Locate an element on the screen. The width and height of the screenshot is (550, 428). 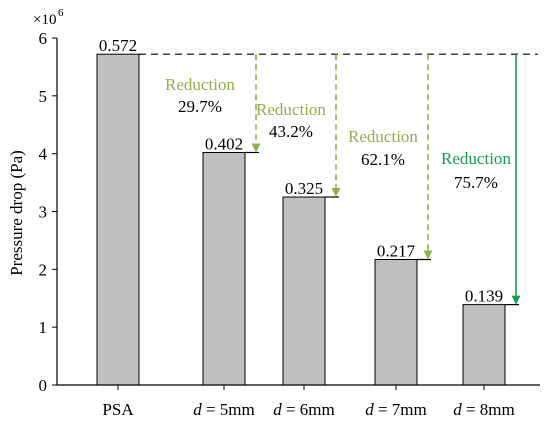
reduction-label-1: Reduction is located at coordinates (291, 109).